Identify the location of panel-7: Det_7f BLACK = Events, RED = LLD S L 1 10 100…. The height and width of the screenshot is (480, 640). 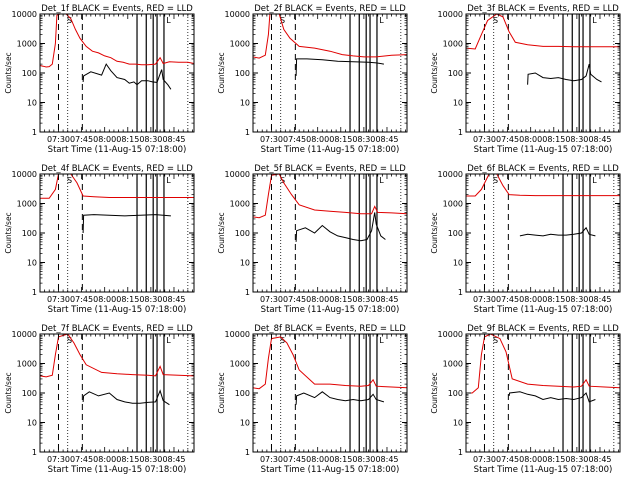
(99, 399).